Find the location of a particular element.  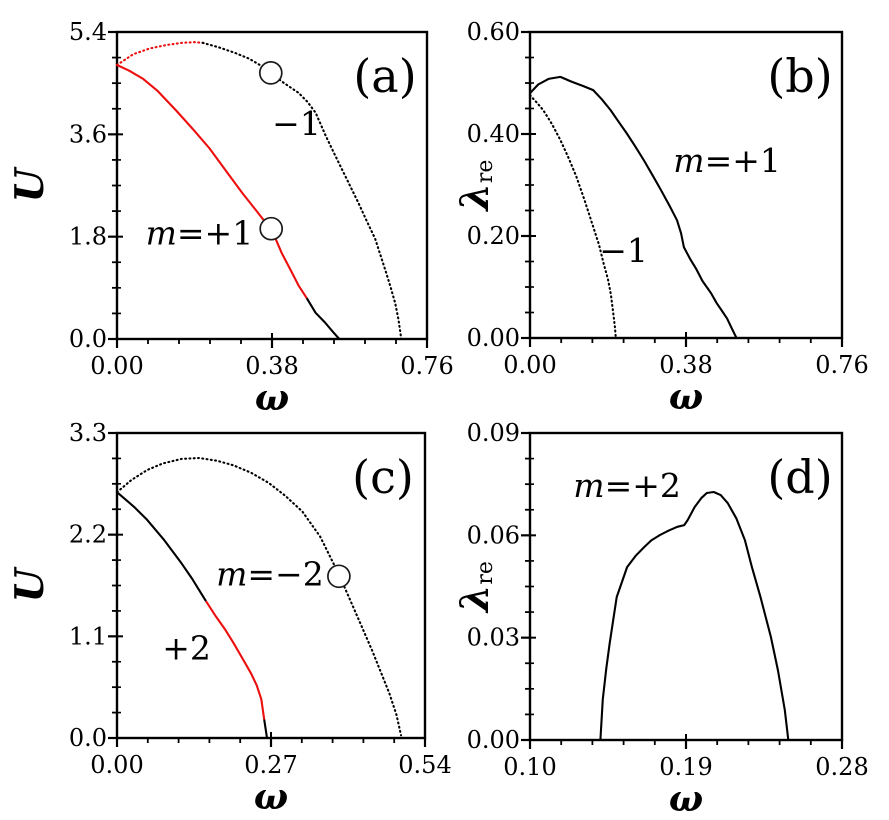

x-tick-label: 0.28 is located at coordinates (841, 767).